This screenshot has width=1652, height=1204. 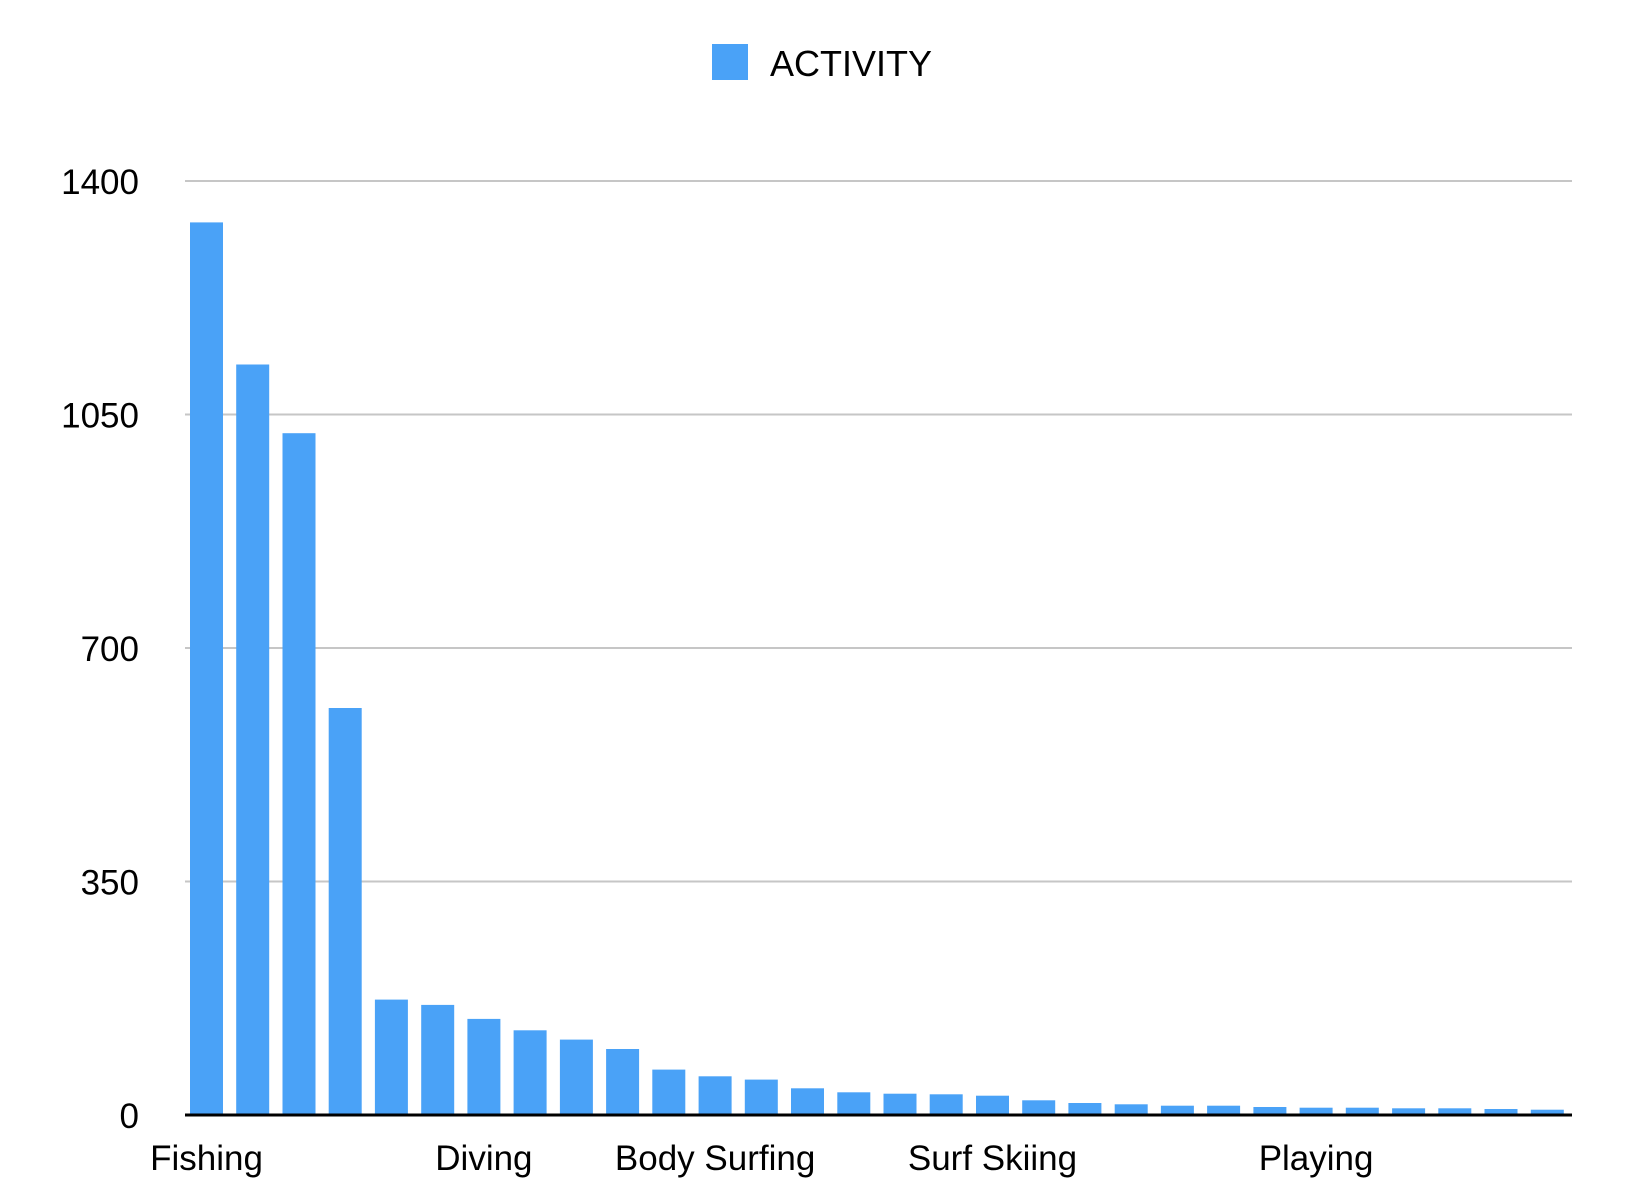 I want to click on x-tick-label: Surf Skiing, so click(x=992, y=1158).